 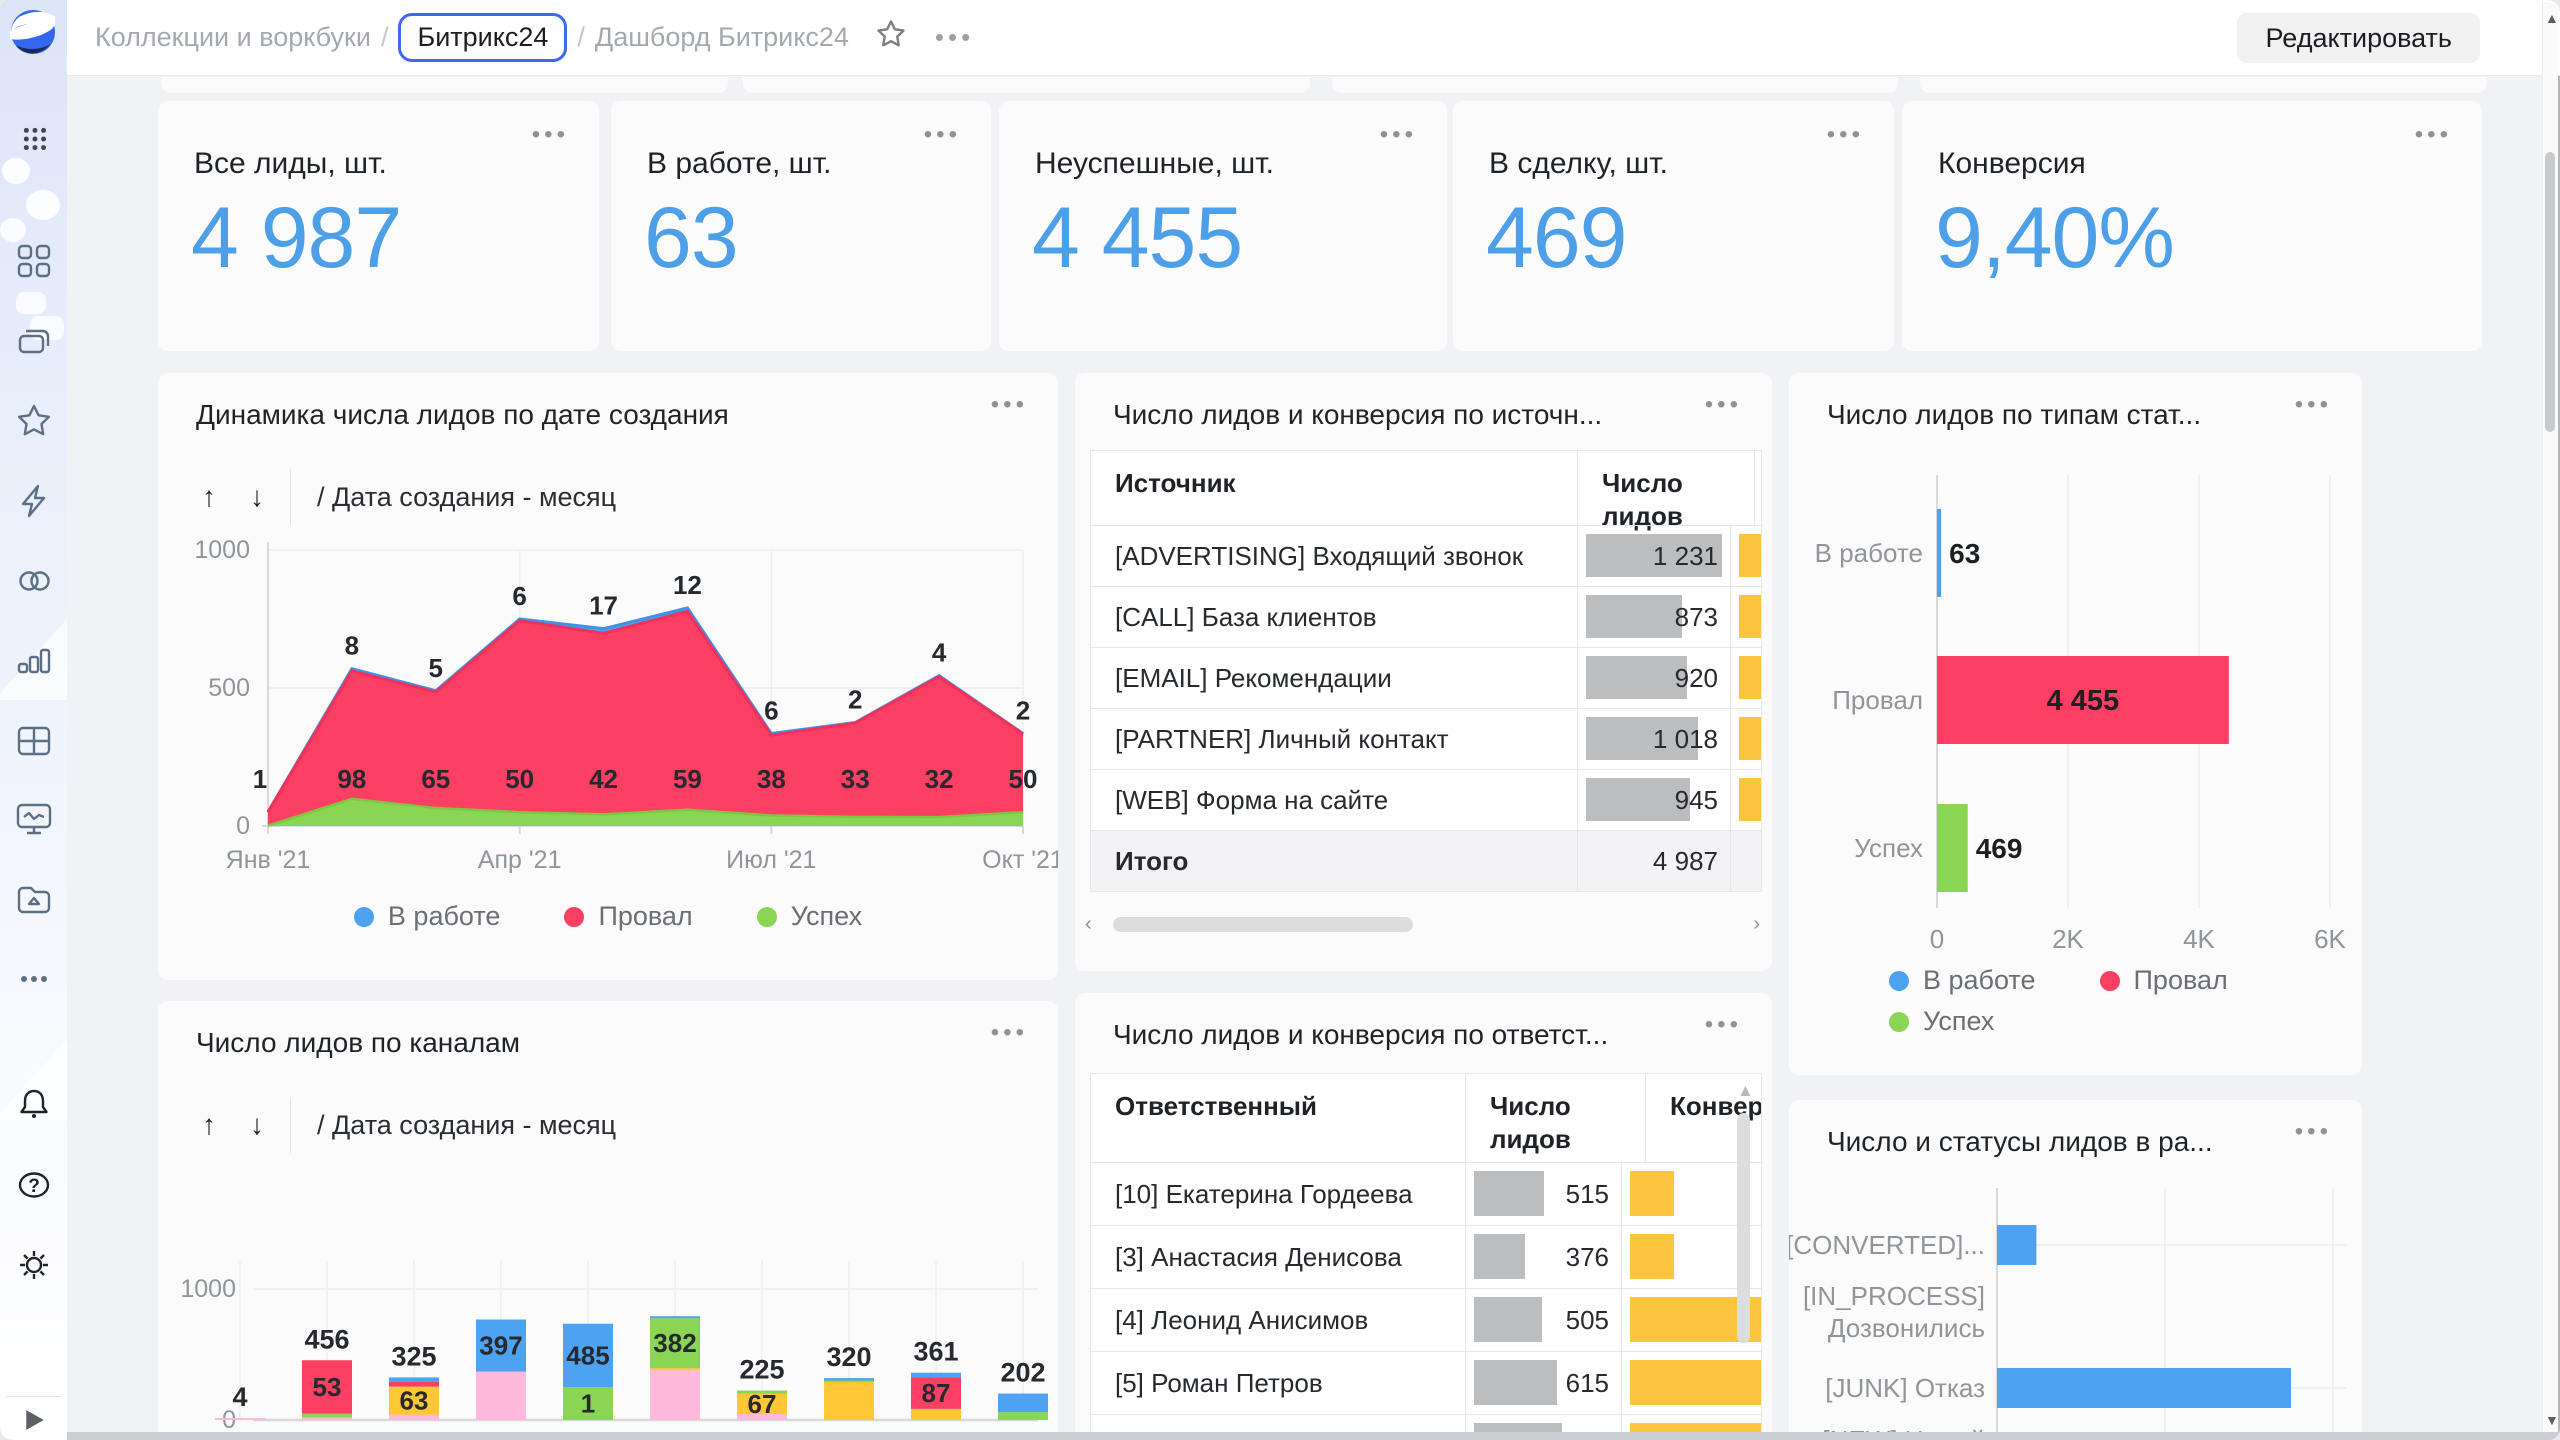 I want to click on apps-grid-icon, so click(x=34, y=138).